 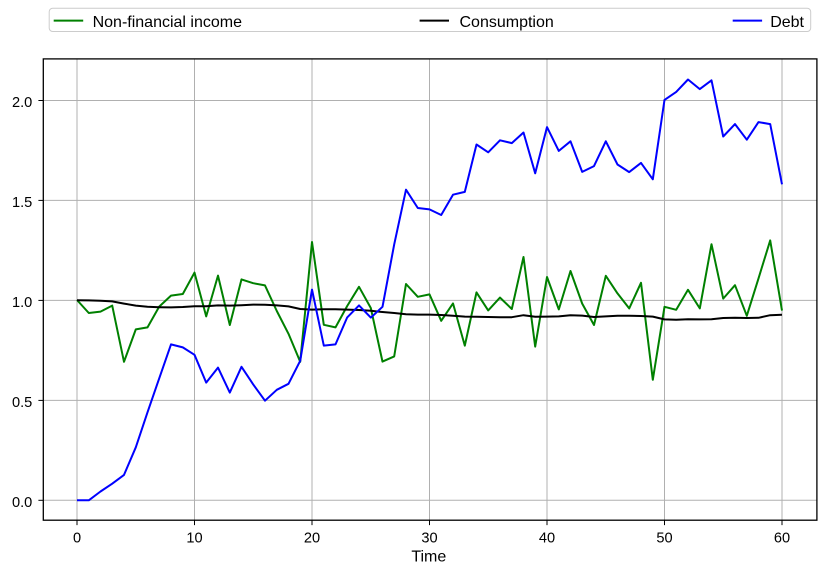 What do you see at coordinates (22, 503) in the screenshot?
I see `svg-text: 0.0` at bounding box center [22, 503].